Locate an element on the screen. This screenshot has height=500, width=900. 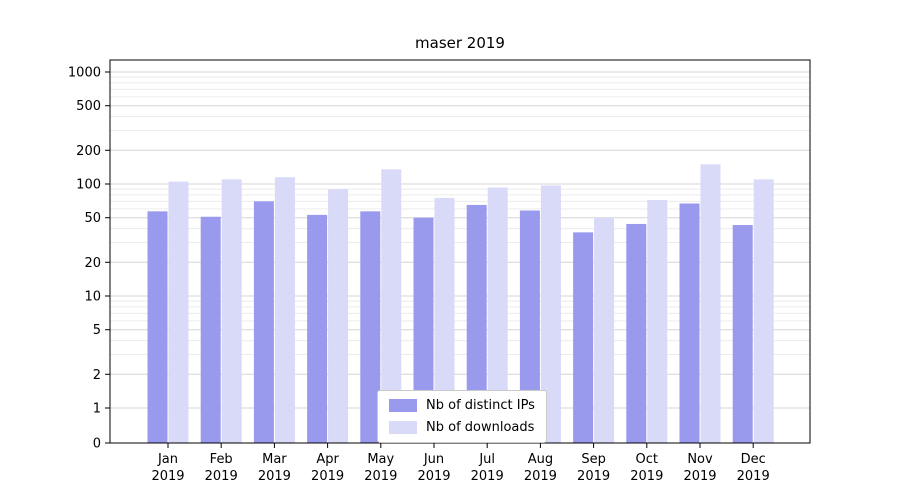
legend-swatch-downloads is located at coordinates (403, 427).